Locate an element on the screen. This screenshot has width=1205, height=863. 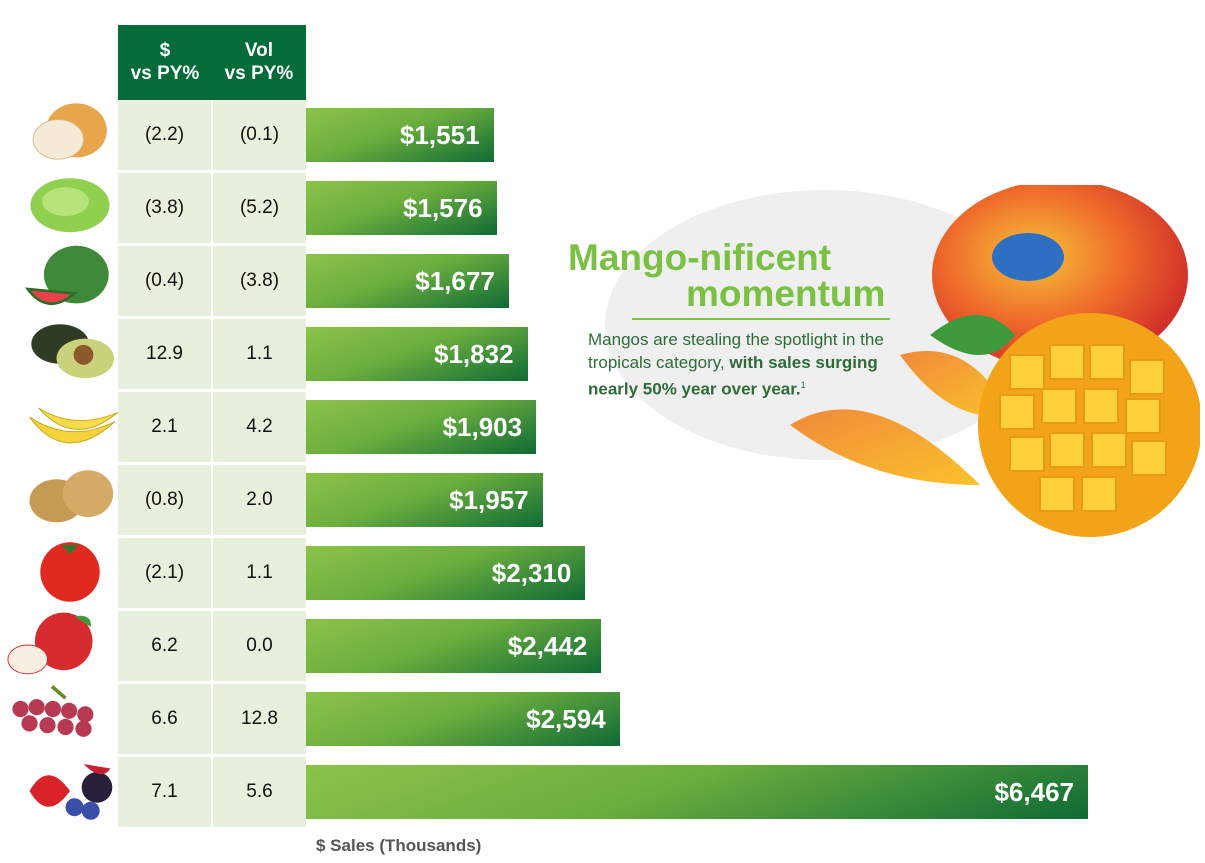
mango-illustration is located at coordinates (995, 361).